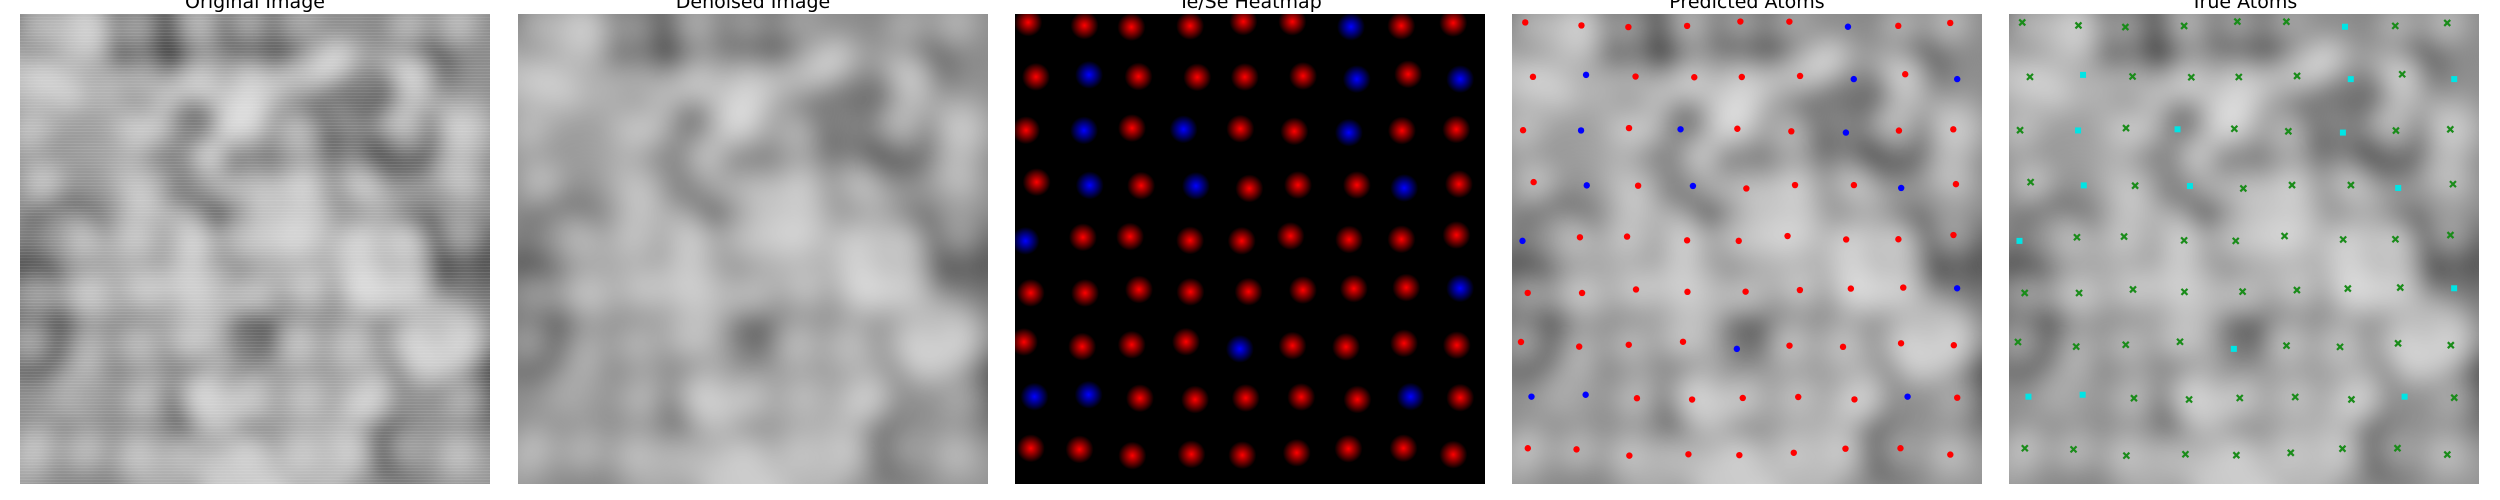 Image resolution: width=2500 pixels, height=500 pixels. What do you see at coordinates (255, 6) in the screenshot?
I see `panel-title: Original Image` at bounding box center [255, 6].